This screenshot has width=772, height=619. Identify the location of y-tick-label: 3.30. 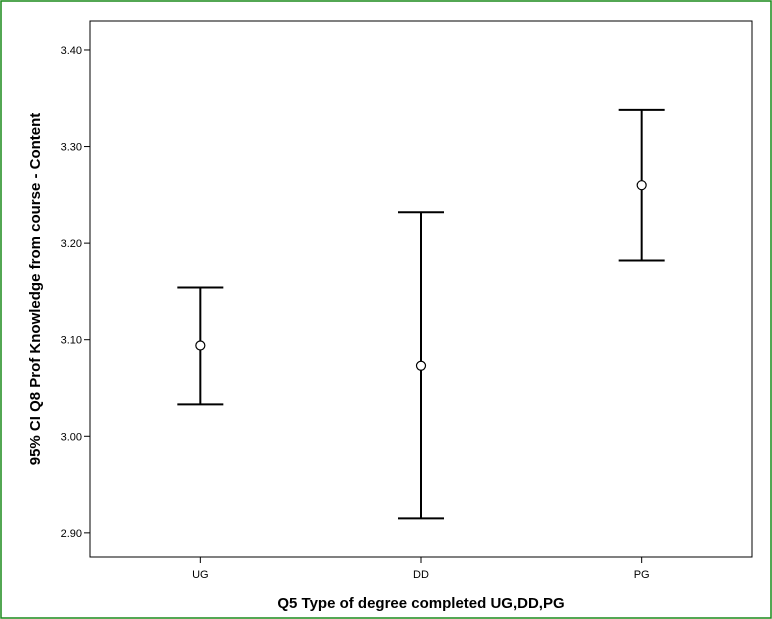
(71, 148).